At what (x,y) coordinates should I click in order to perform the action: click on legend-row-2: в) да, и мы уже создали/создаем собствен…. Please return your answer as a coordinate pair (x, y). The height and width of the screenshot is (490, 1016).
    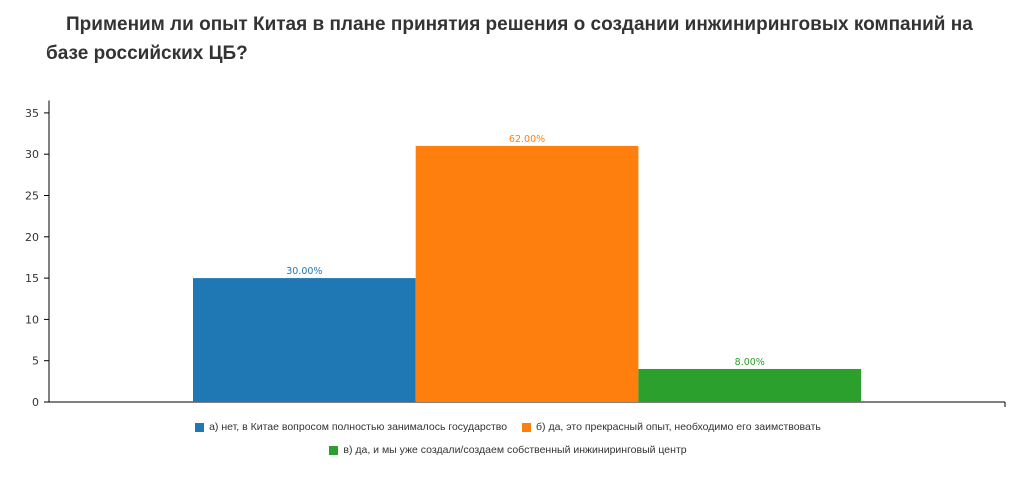
    Looking at the image, I should click on (508, 451).